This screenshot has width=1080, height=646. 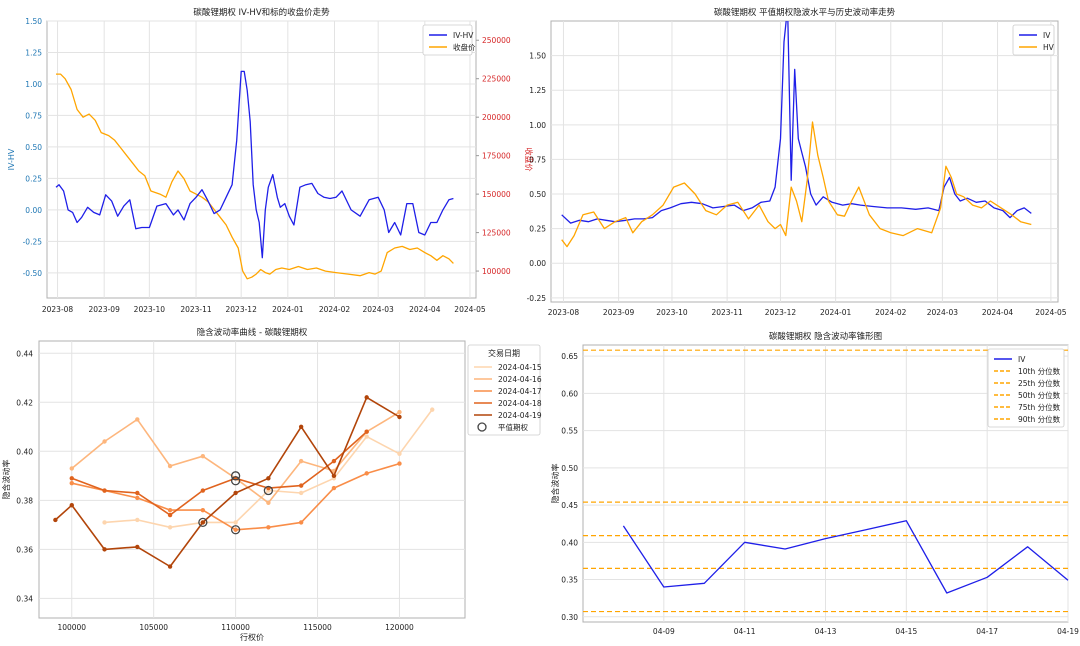 I want to click on chart4-ytick-label: 0.40, so click(x=569, y=542).